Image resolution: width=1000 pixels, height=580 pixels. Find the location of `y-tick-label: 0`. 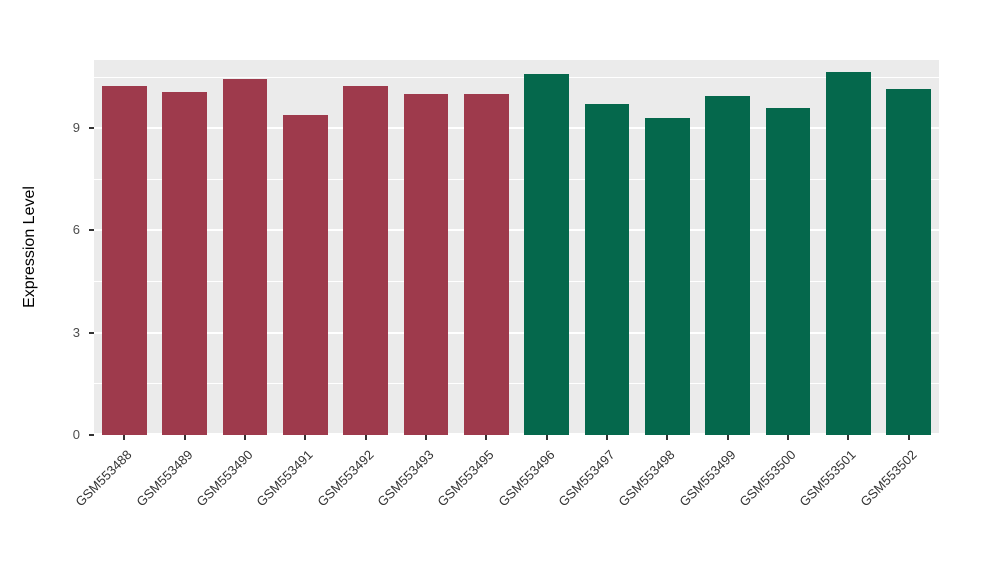

y-tick-label: 0 is located at coordinates (76, 434).